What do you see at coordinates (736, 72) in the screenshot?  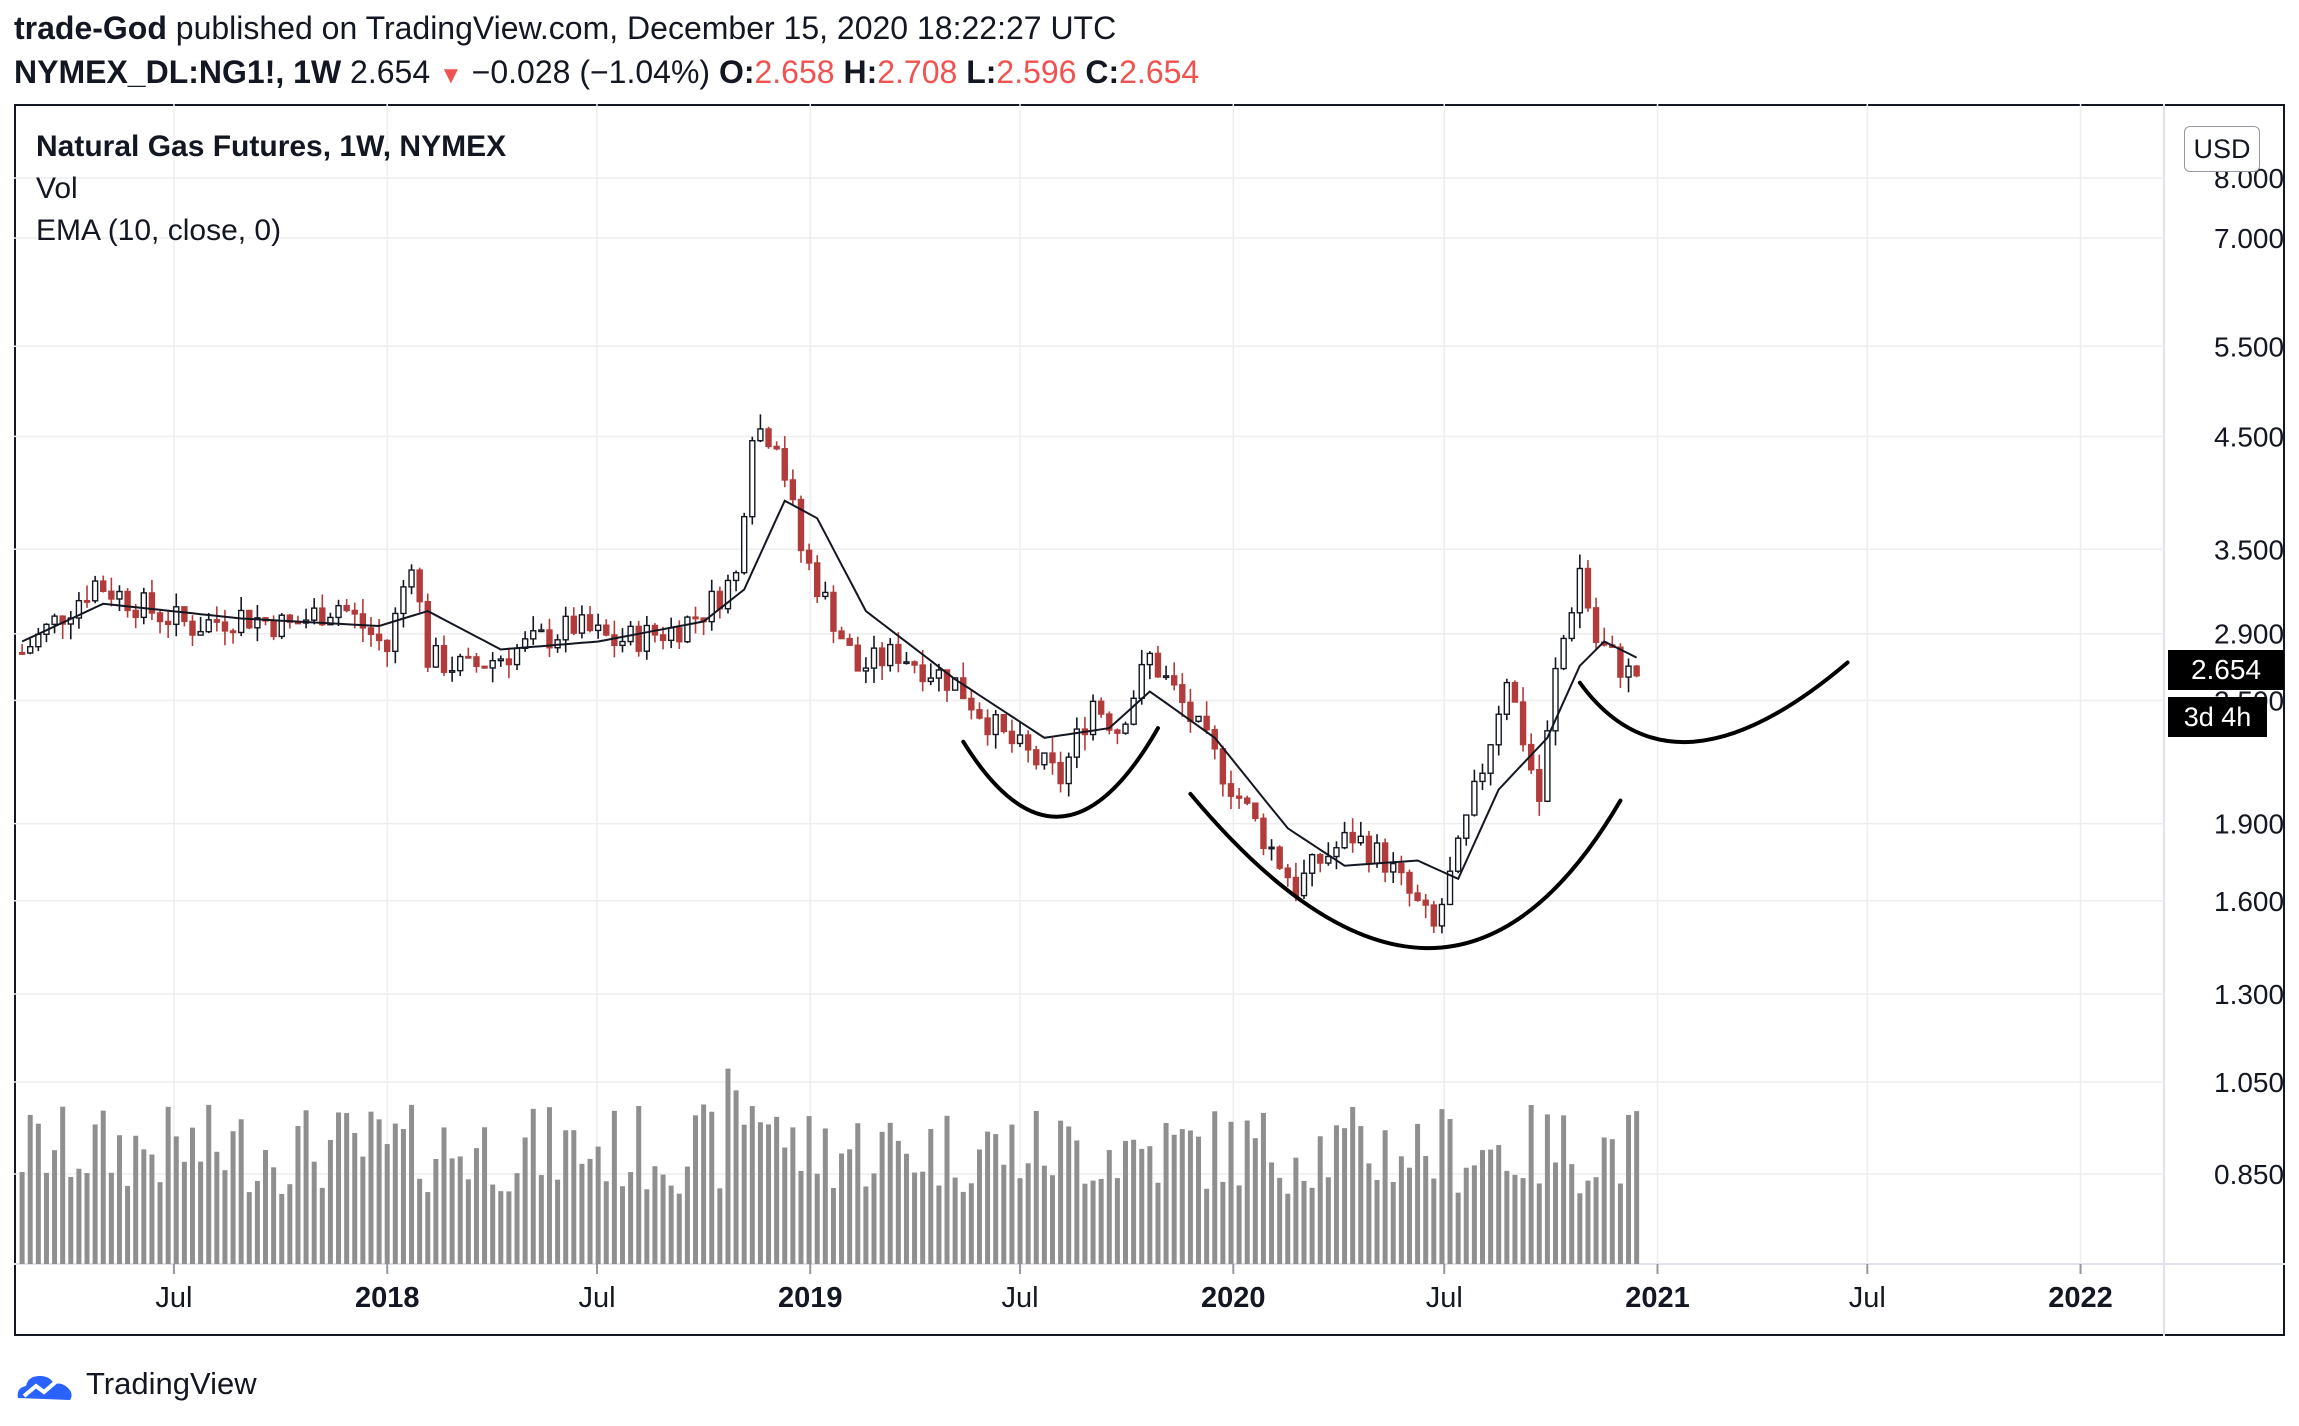 I see `open-label: O:` at bounding box center [736, 72].